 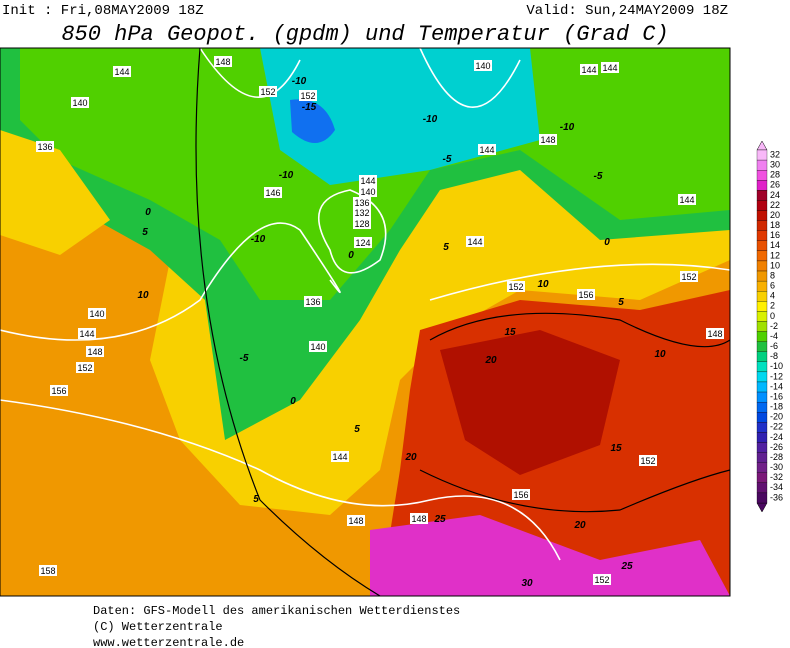 I want to click on valid-time: Valid: Sun,24MAY2009 18Z, so click(x=627, y=11).